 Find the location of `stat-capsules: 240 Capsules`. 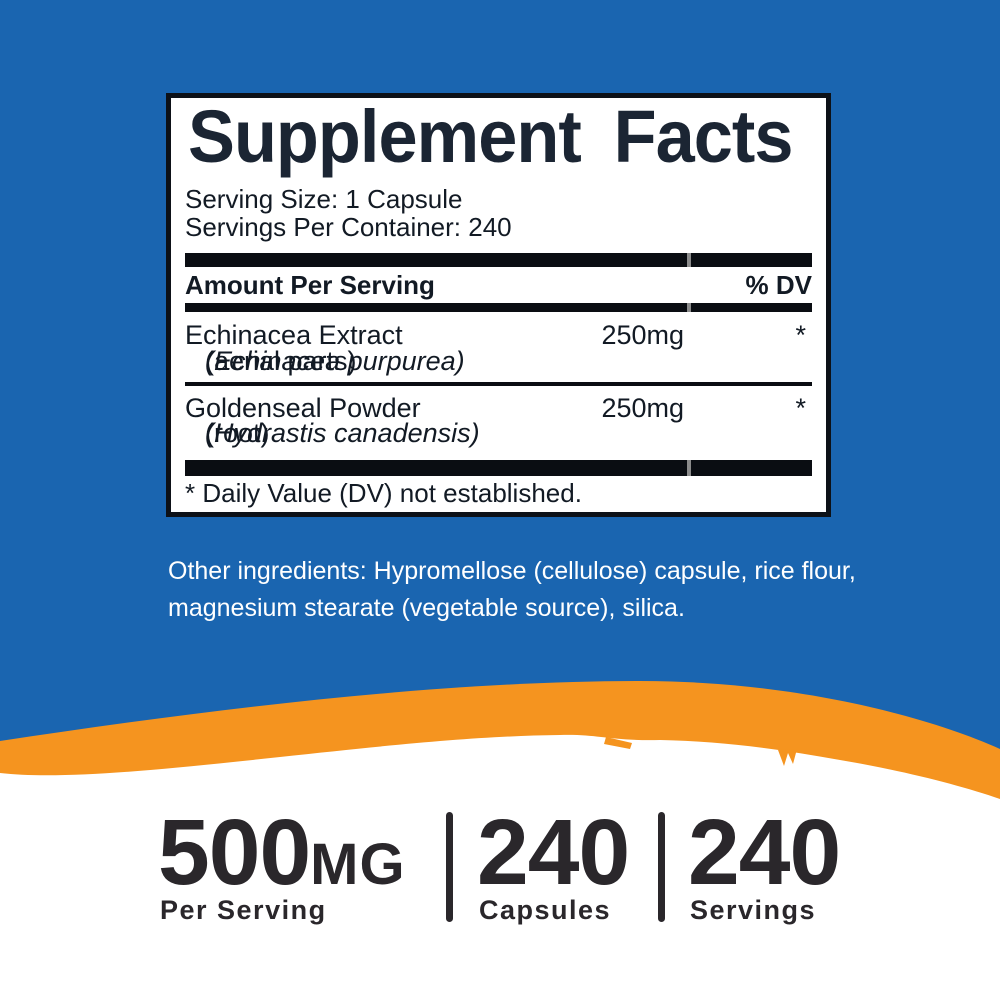

stat-capsules: 240 Capsules is located at coordinates (553, 862).